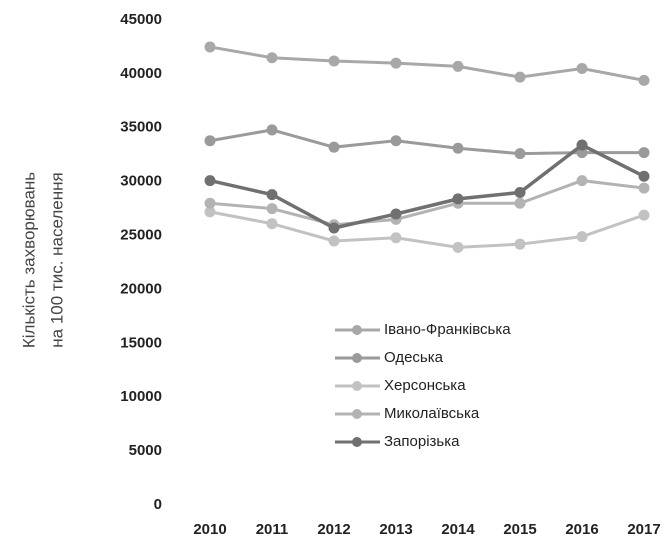  Describe the element at coordinates (158, 504) in the screenshot. I see `y-tick-label: 0` at that location.